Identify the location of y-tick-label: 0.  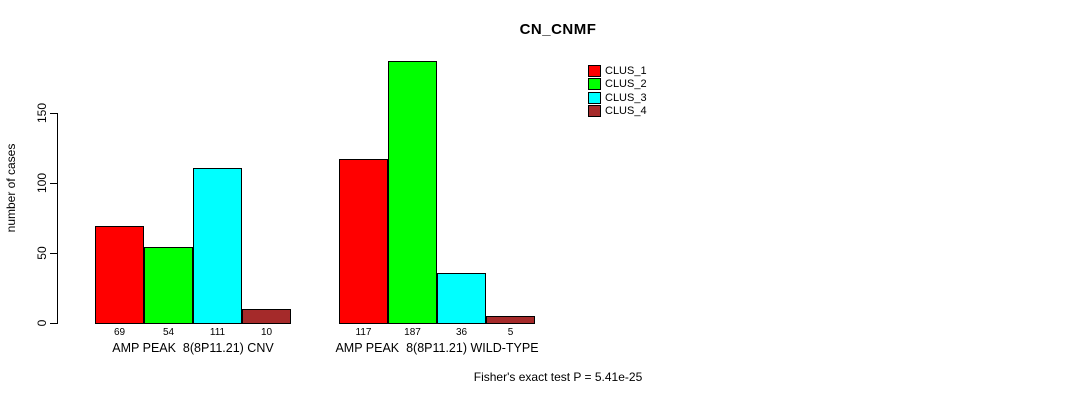
(42, 323).